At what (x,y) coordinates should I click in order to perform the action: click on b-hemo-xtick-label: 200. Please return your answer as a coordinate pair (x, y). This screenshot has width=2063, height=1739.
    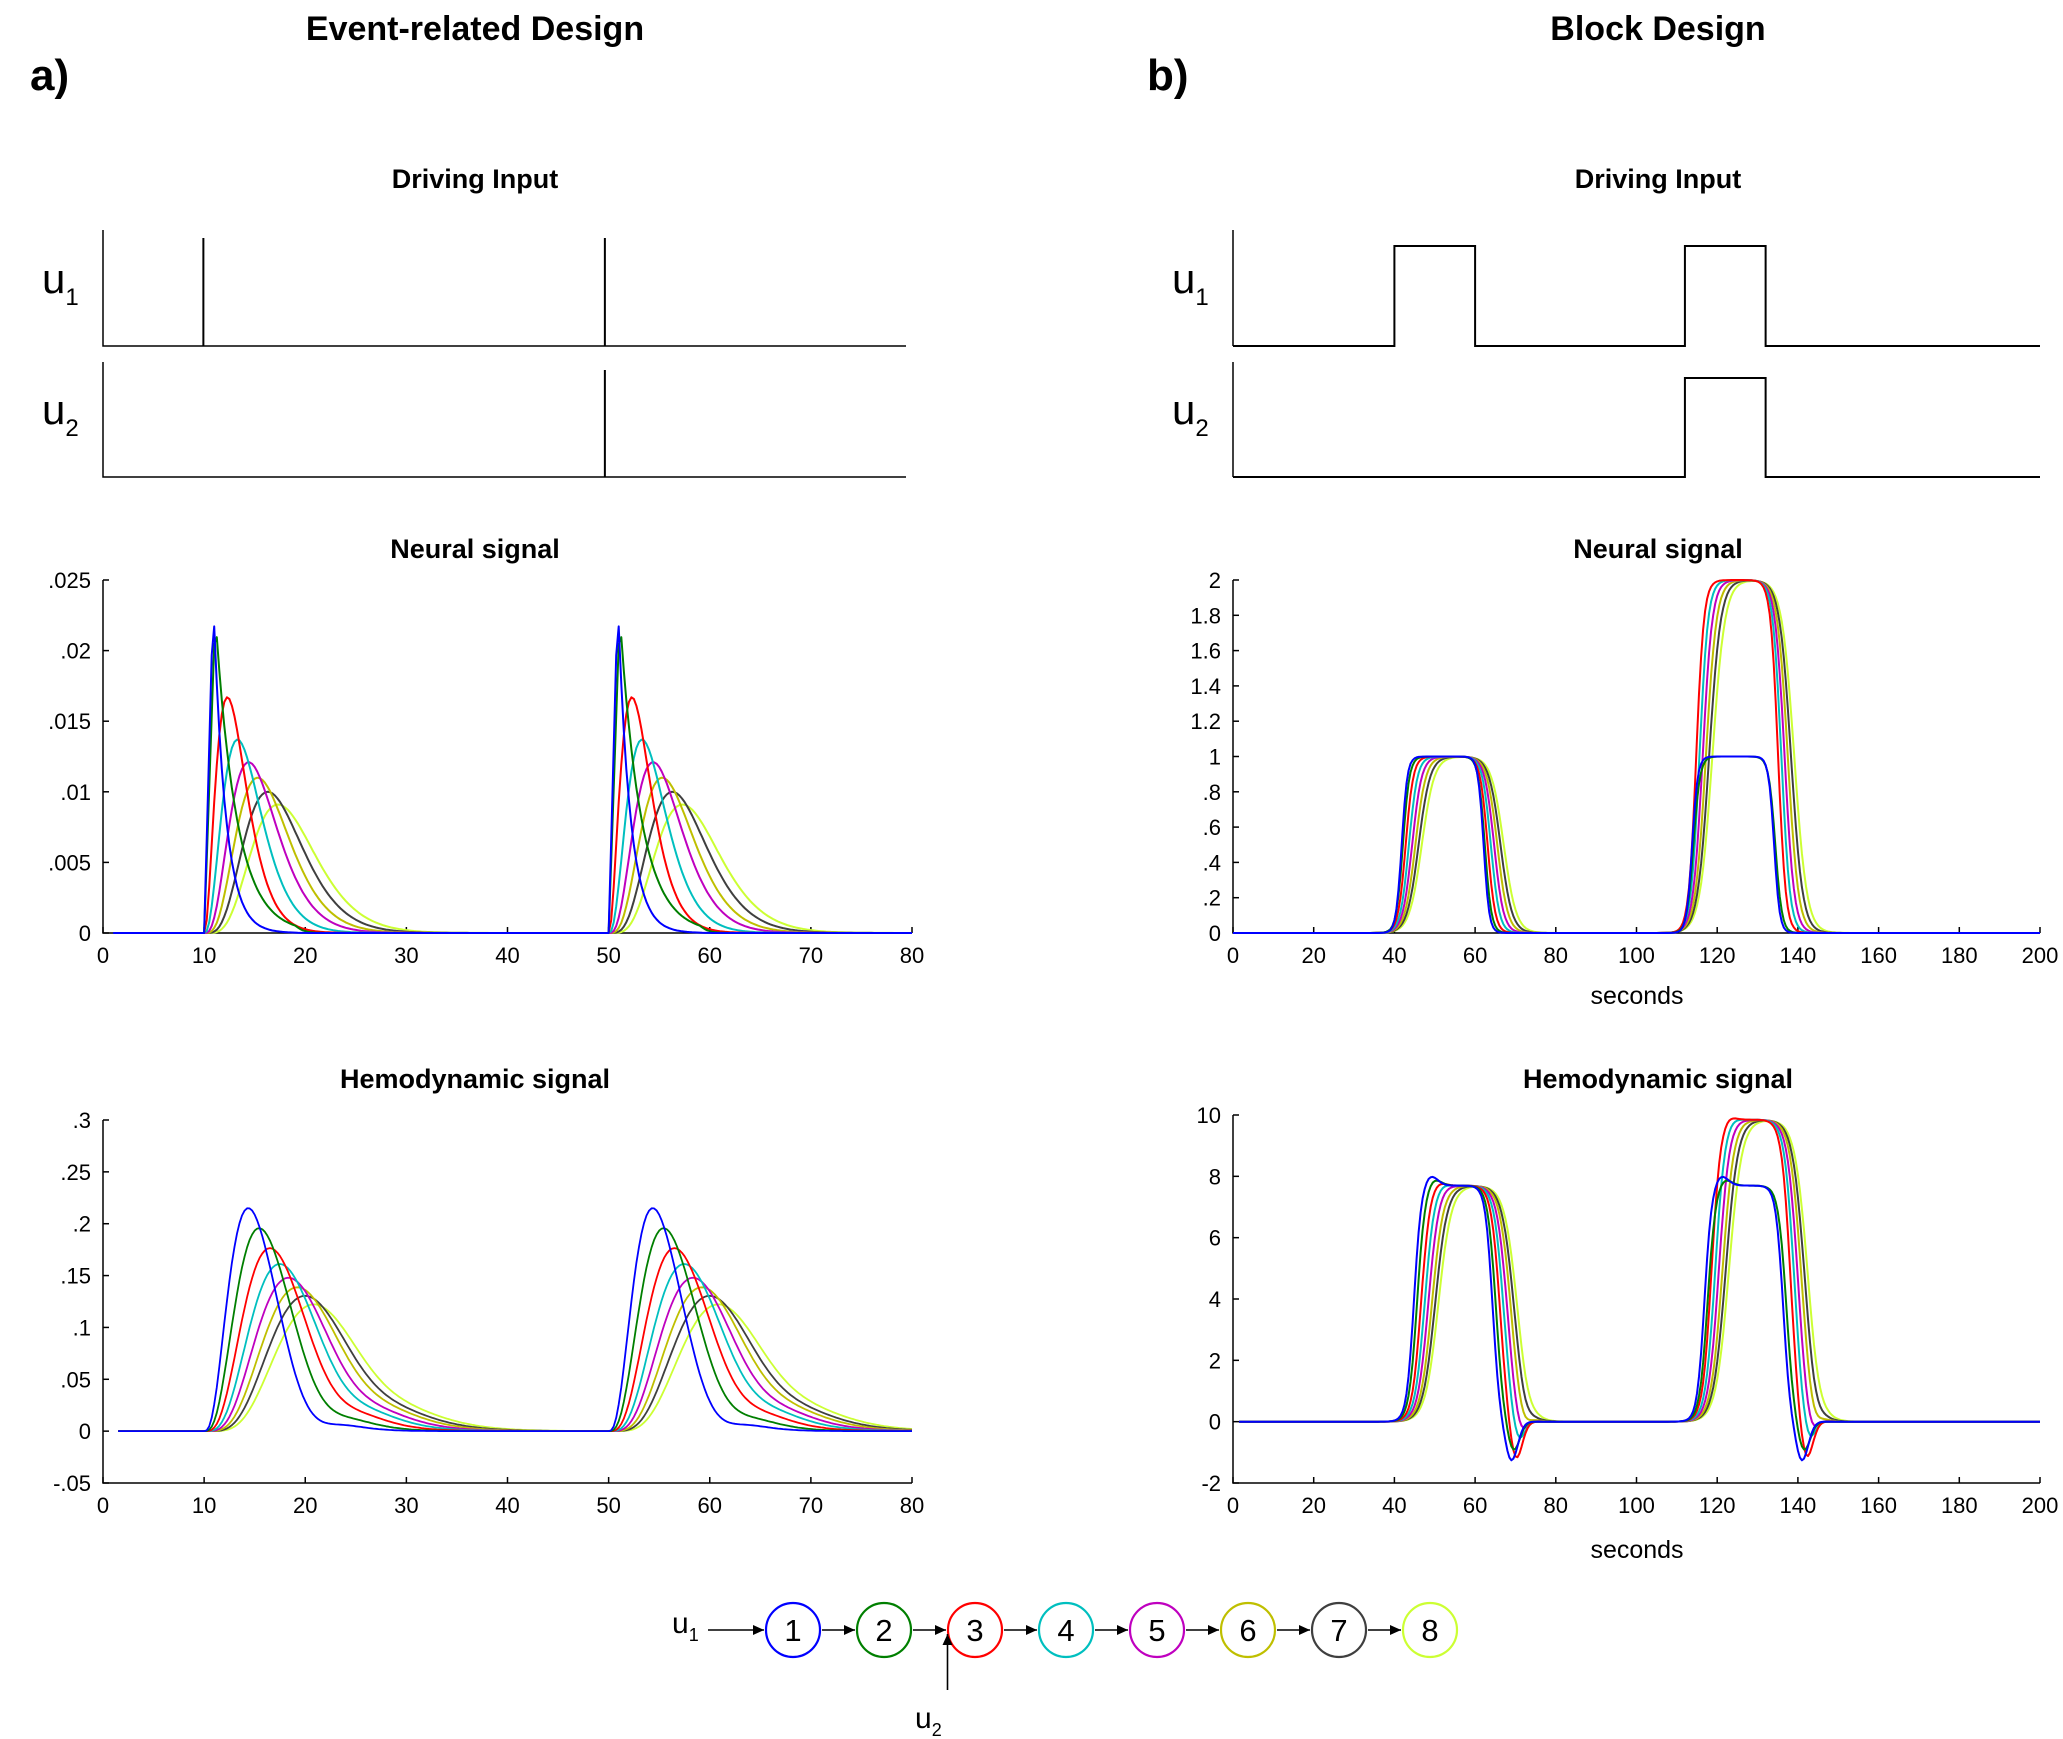
    Looking at the image, I should click on (2040, 1505).